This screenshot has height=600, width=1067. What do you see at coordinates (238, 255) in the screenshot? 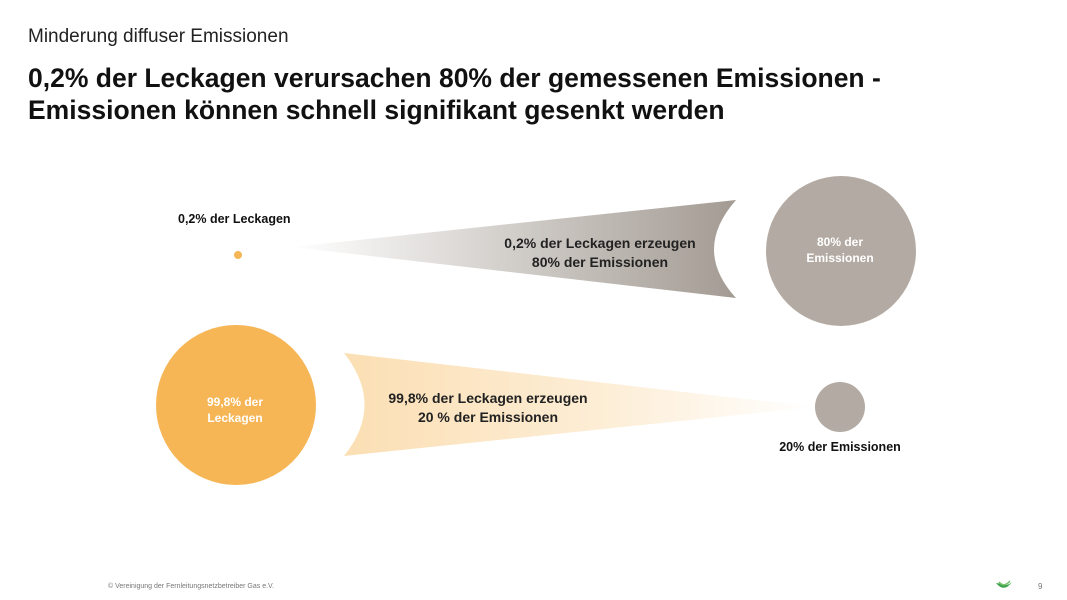
I see `small-leakage-dot` at bounding box center [238, 255].